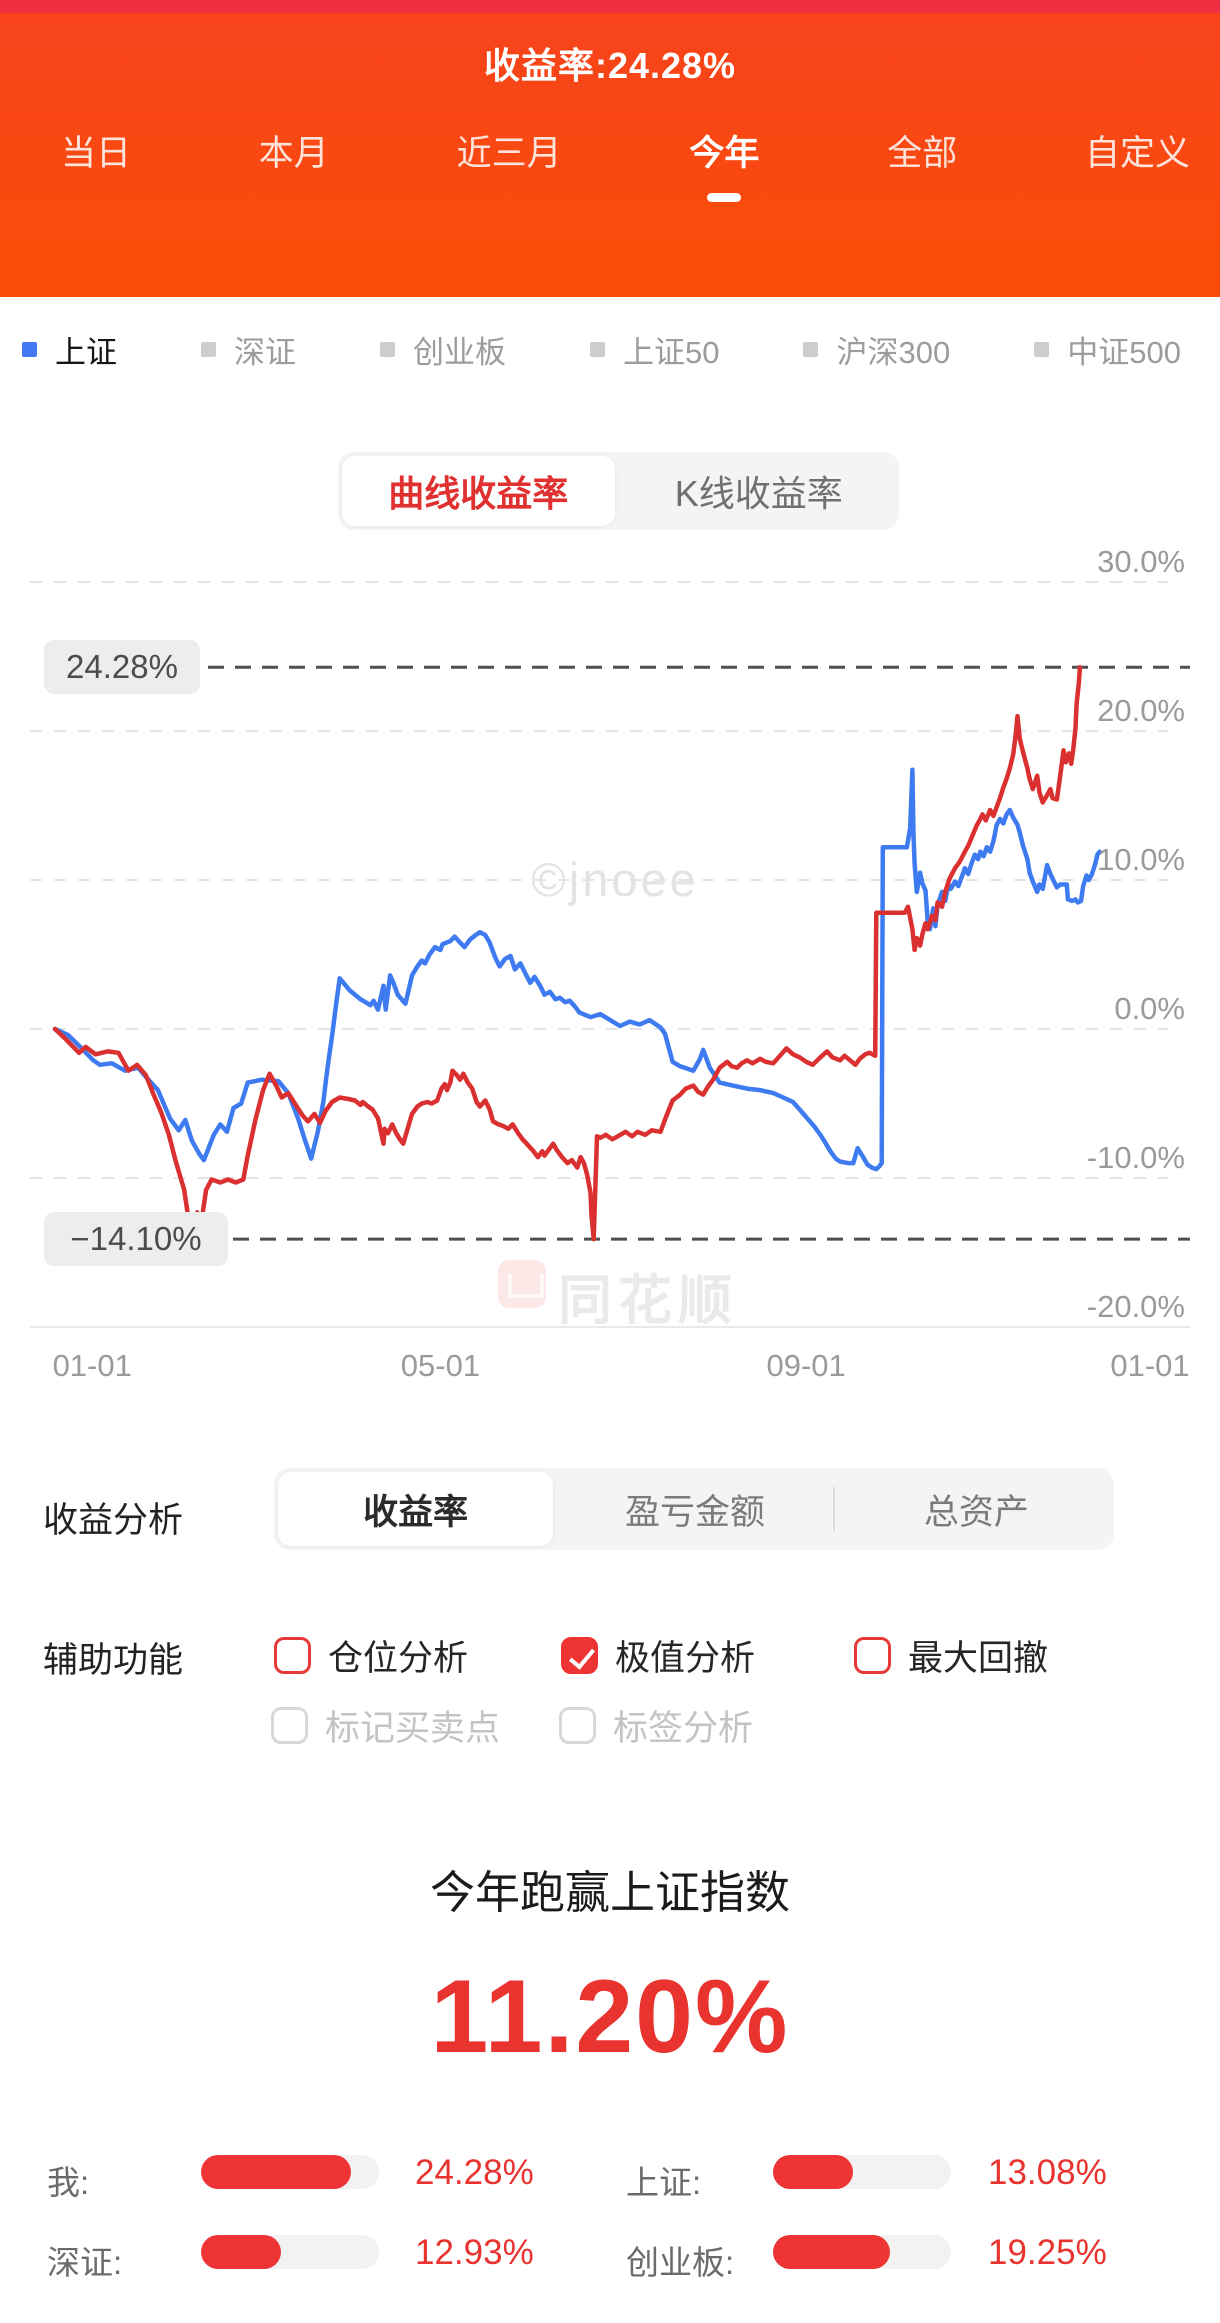  I want to click on analysis-tab-收益率: 收益率, so click(416, 1509).